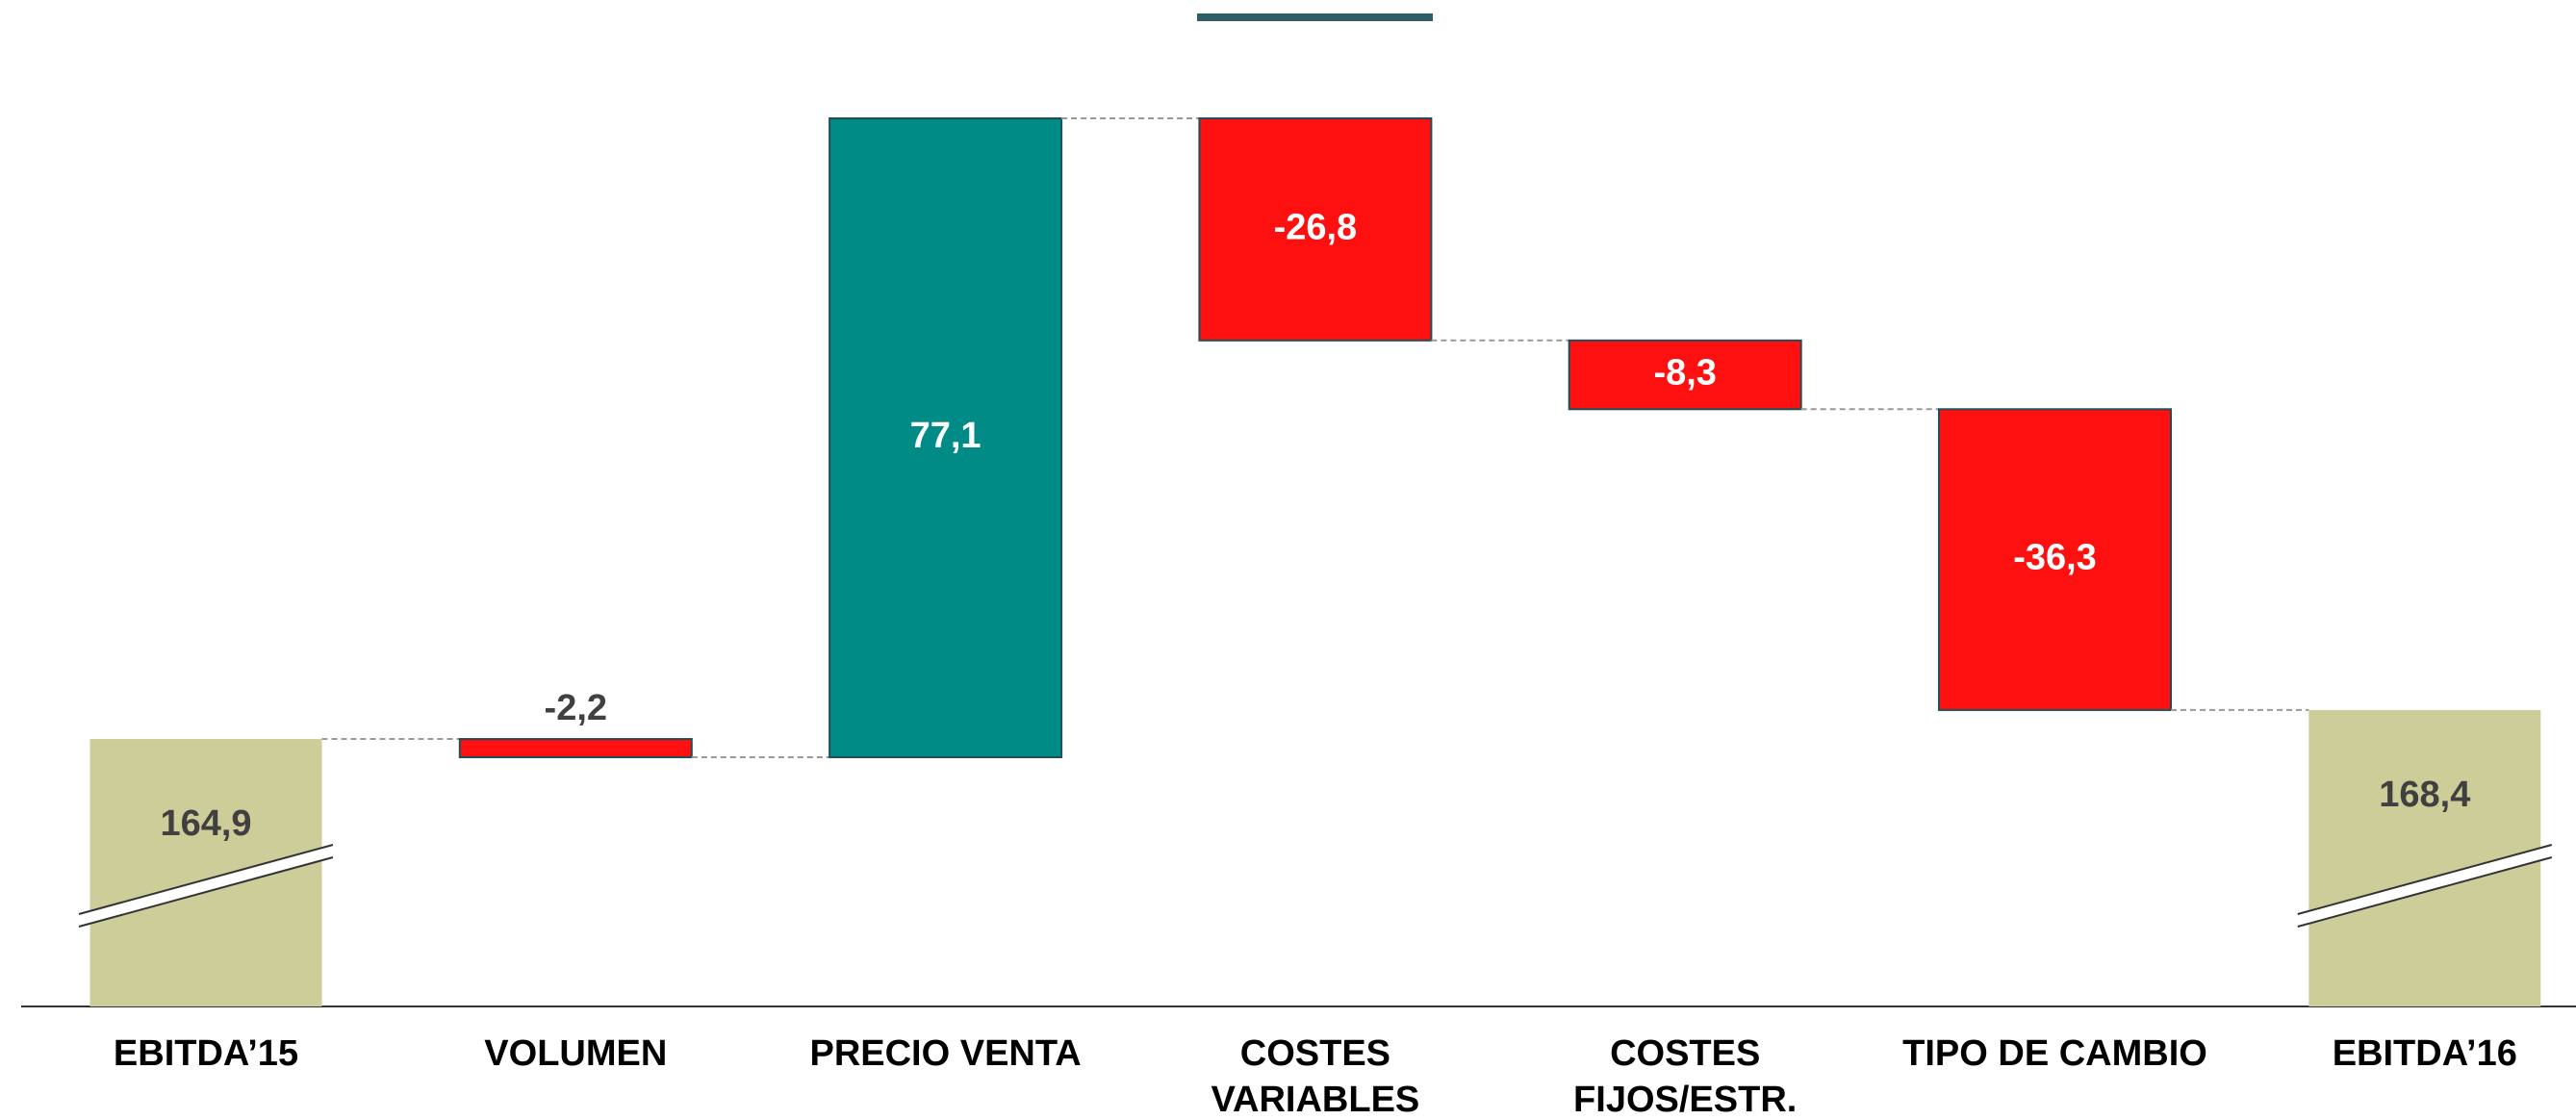 This screenshot has width=2576, height=1120. What do you see at coordinates (2424, 795) in the screenshot?
I see `value-label: 168,4` at bounding box center [2424, 795].